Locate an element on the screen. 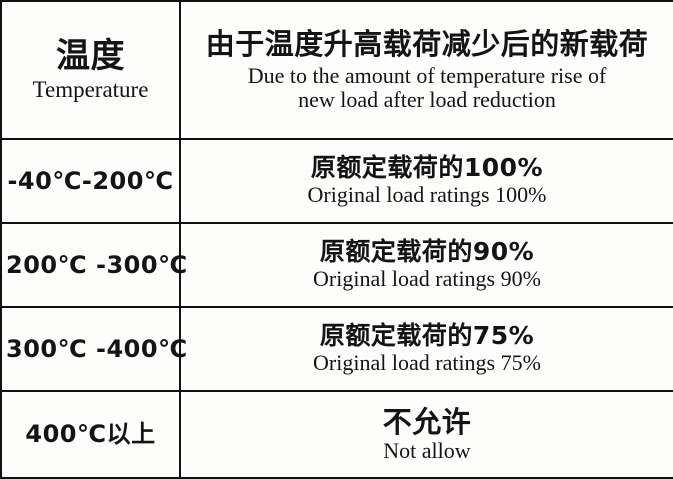 The image size is (673, 479). header-description-english-line2: new load after load reduction is located at coordinates (427, 100).